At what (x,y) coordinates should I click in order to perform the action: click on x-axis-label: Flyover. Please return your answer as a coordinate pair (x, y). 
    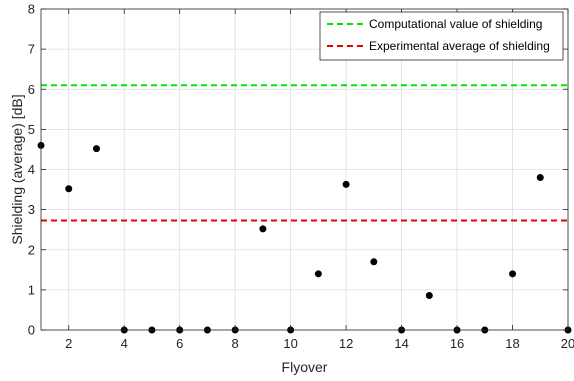
    Looking at the image, I should click on (305, 367).